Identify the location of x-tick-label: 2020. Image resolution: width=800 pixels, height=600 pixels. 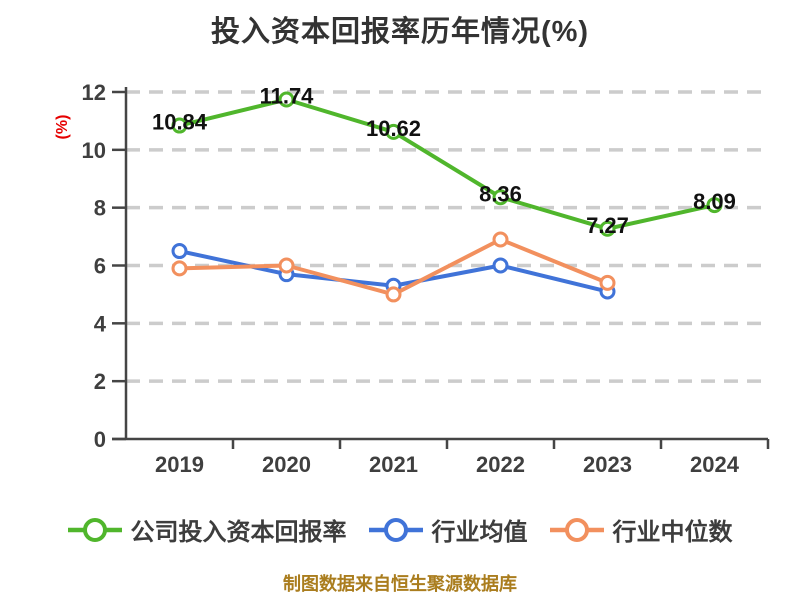
(286, 464).